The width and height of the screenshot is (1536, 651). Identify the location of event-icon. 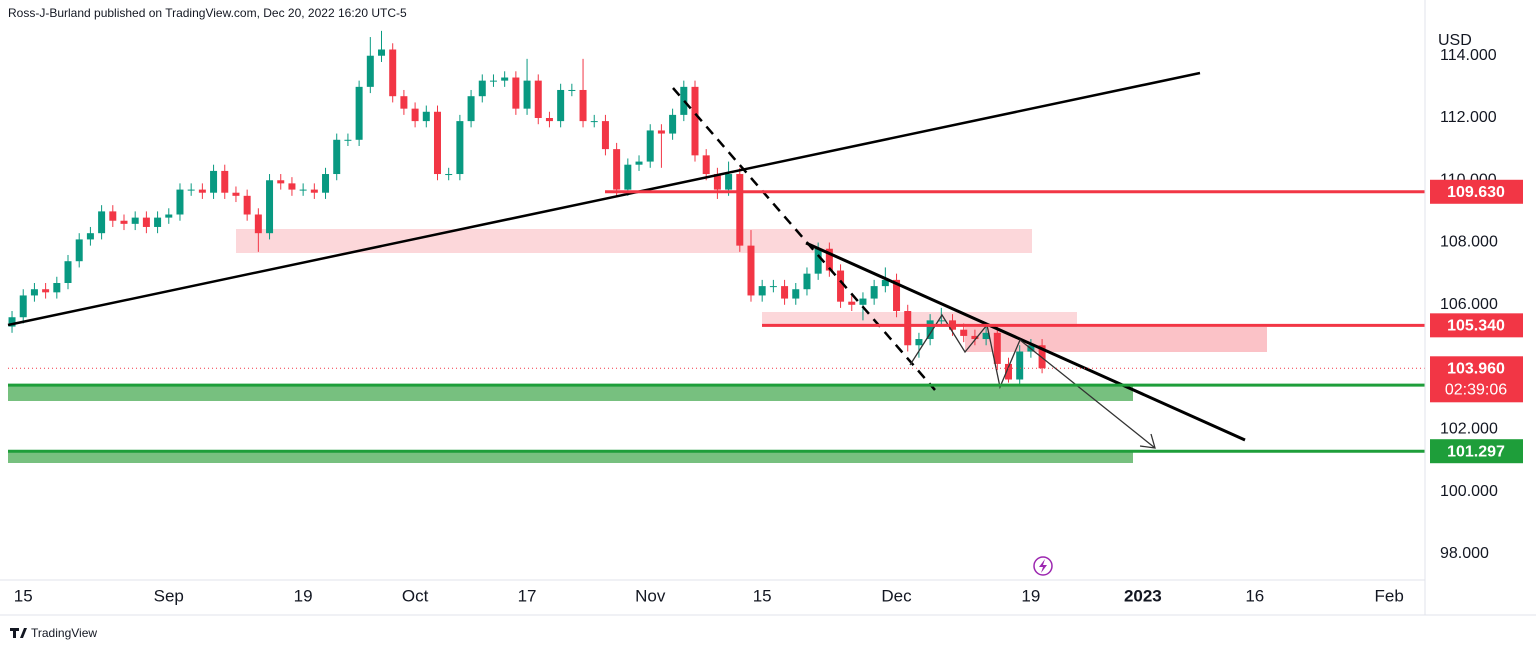
(1043, 566).